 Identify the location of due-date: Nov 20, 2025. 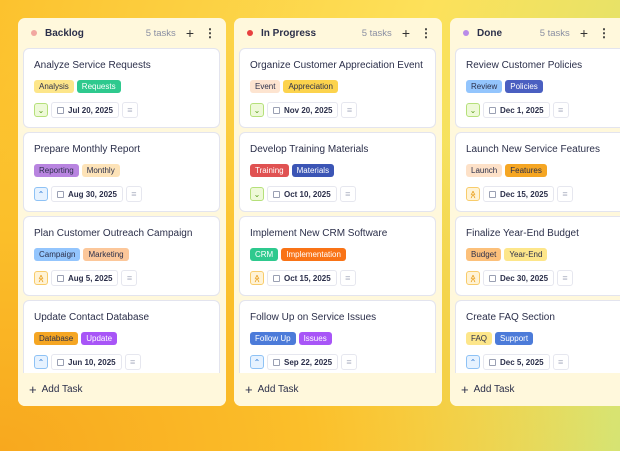
(303, 110).